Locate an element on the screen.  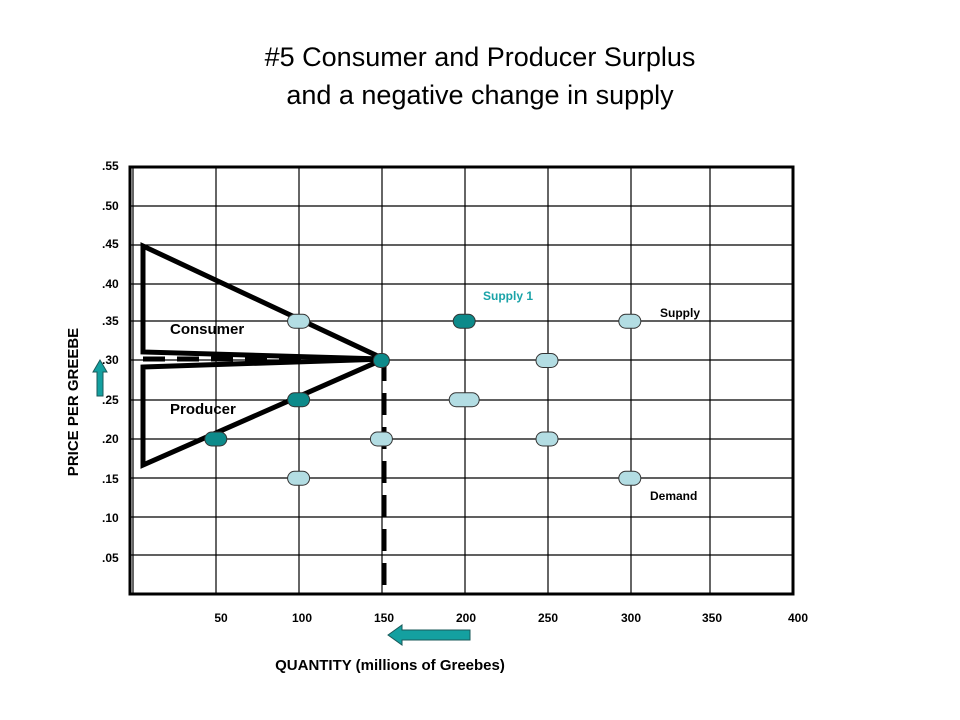
x-tick-label: 250 is located at coordinates (548, 618).